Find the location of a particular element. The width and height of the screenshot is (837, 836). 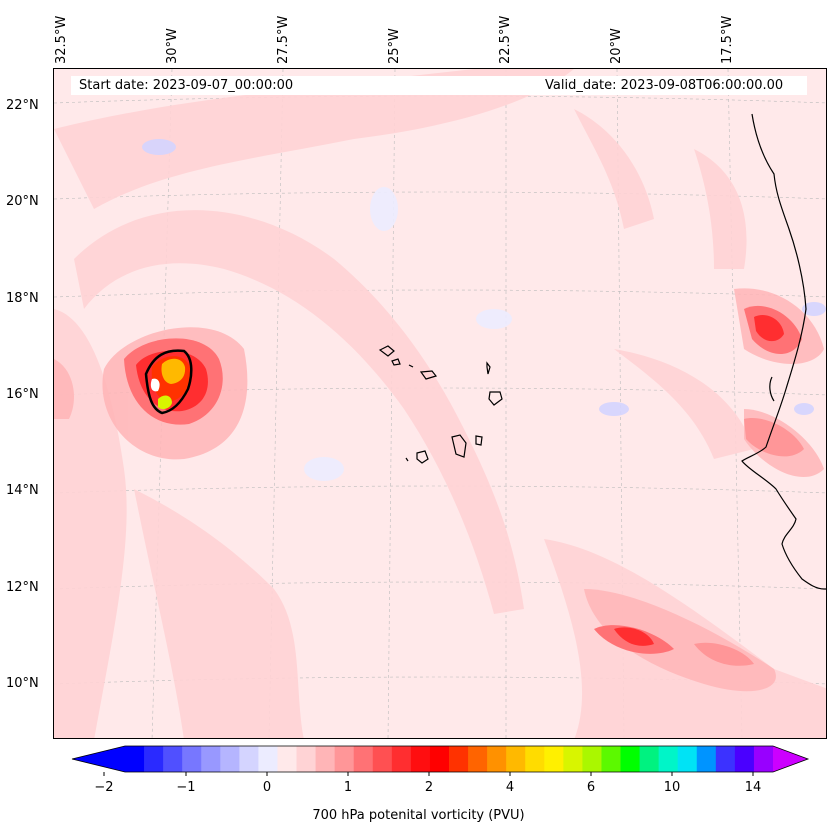

lon-label: 32.5°W is located at coordinates (61, 39).